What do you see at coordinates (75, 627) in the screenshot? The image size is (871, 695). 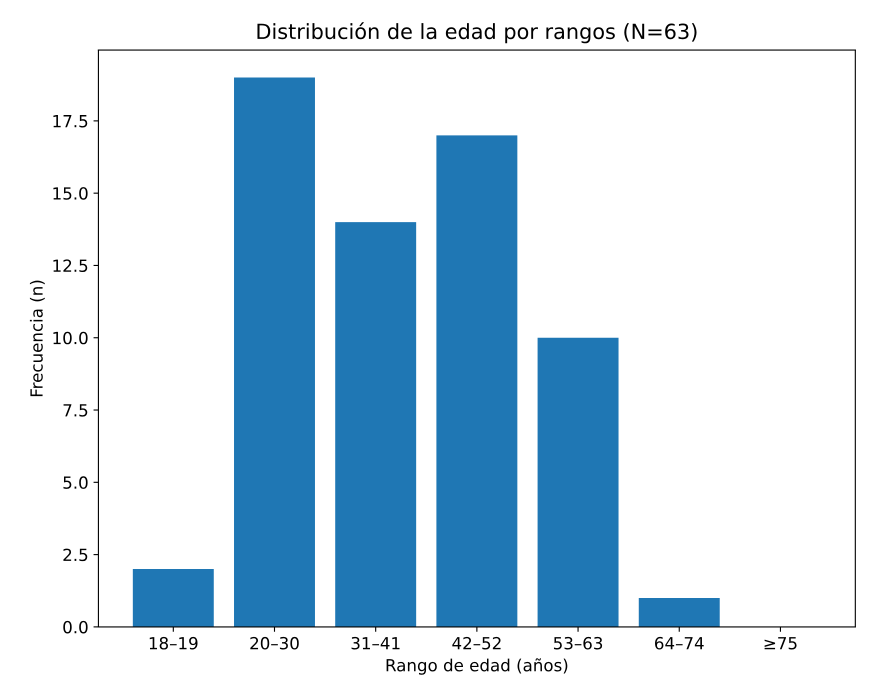 I see `y-tick-label: 0.0` at bounding box center [75, 627].